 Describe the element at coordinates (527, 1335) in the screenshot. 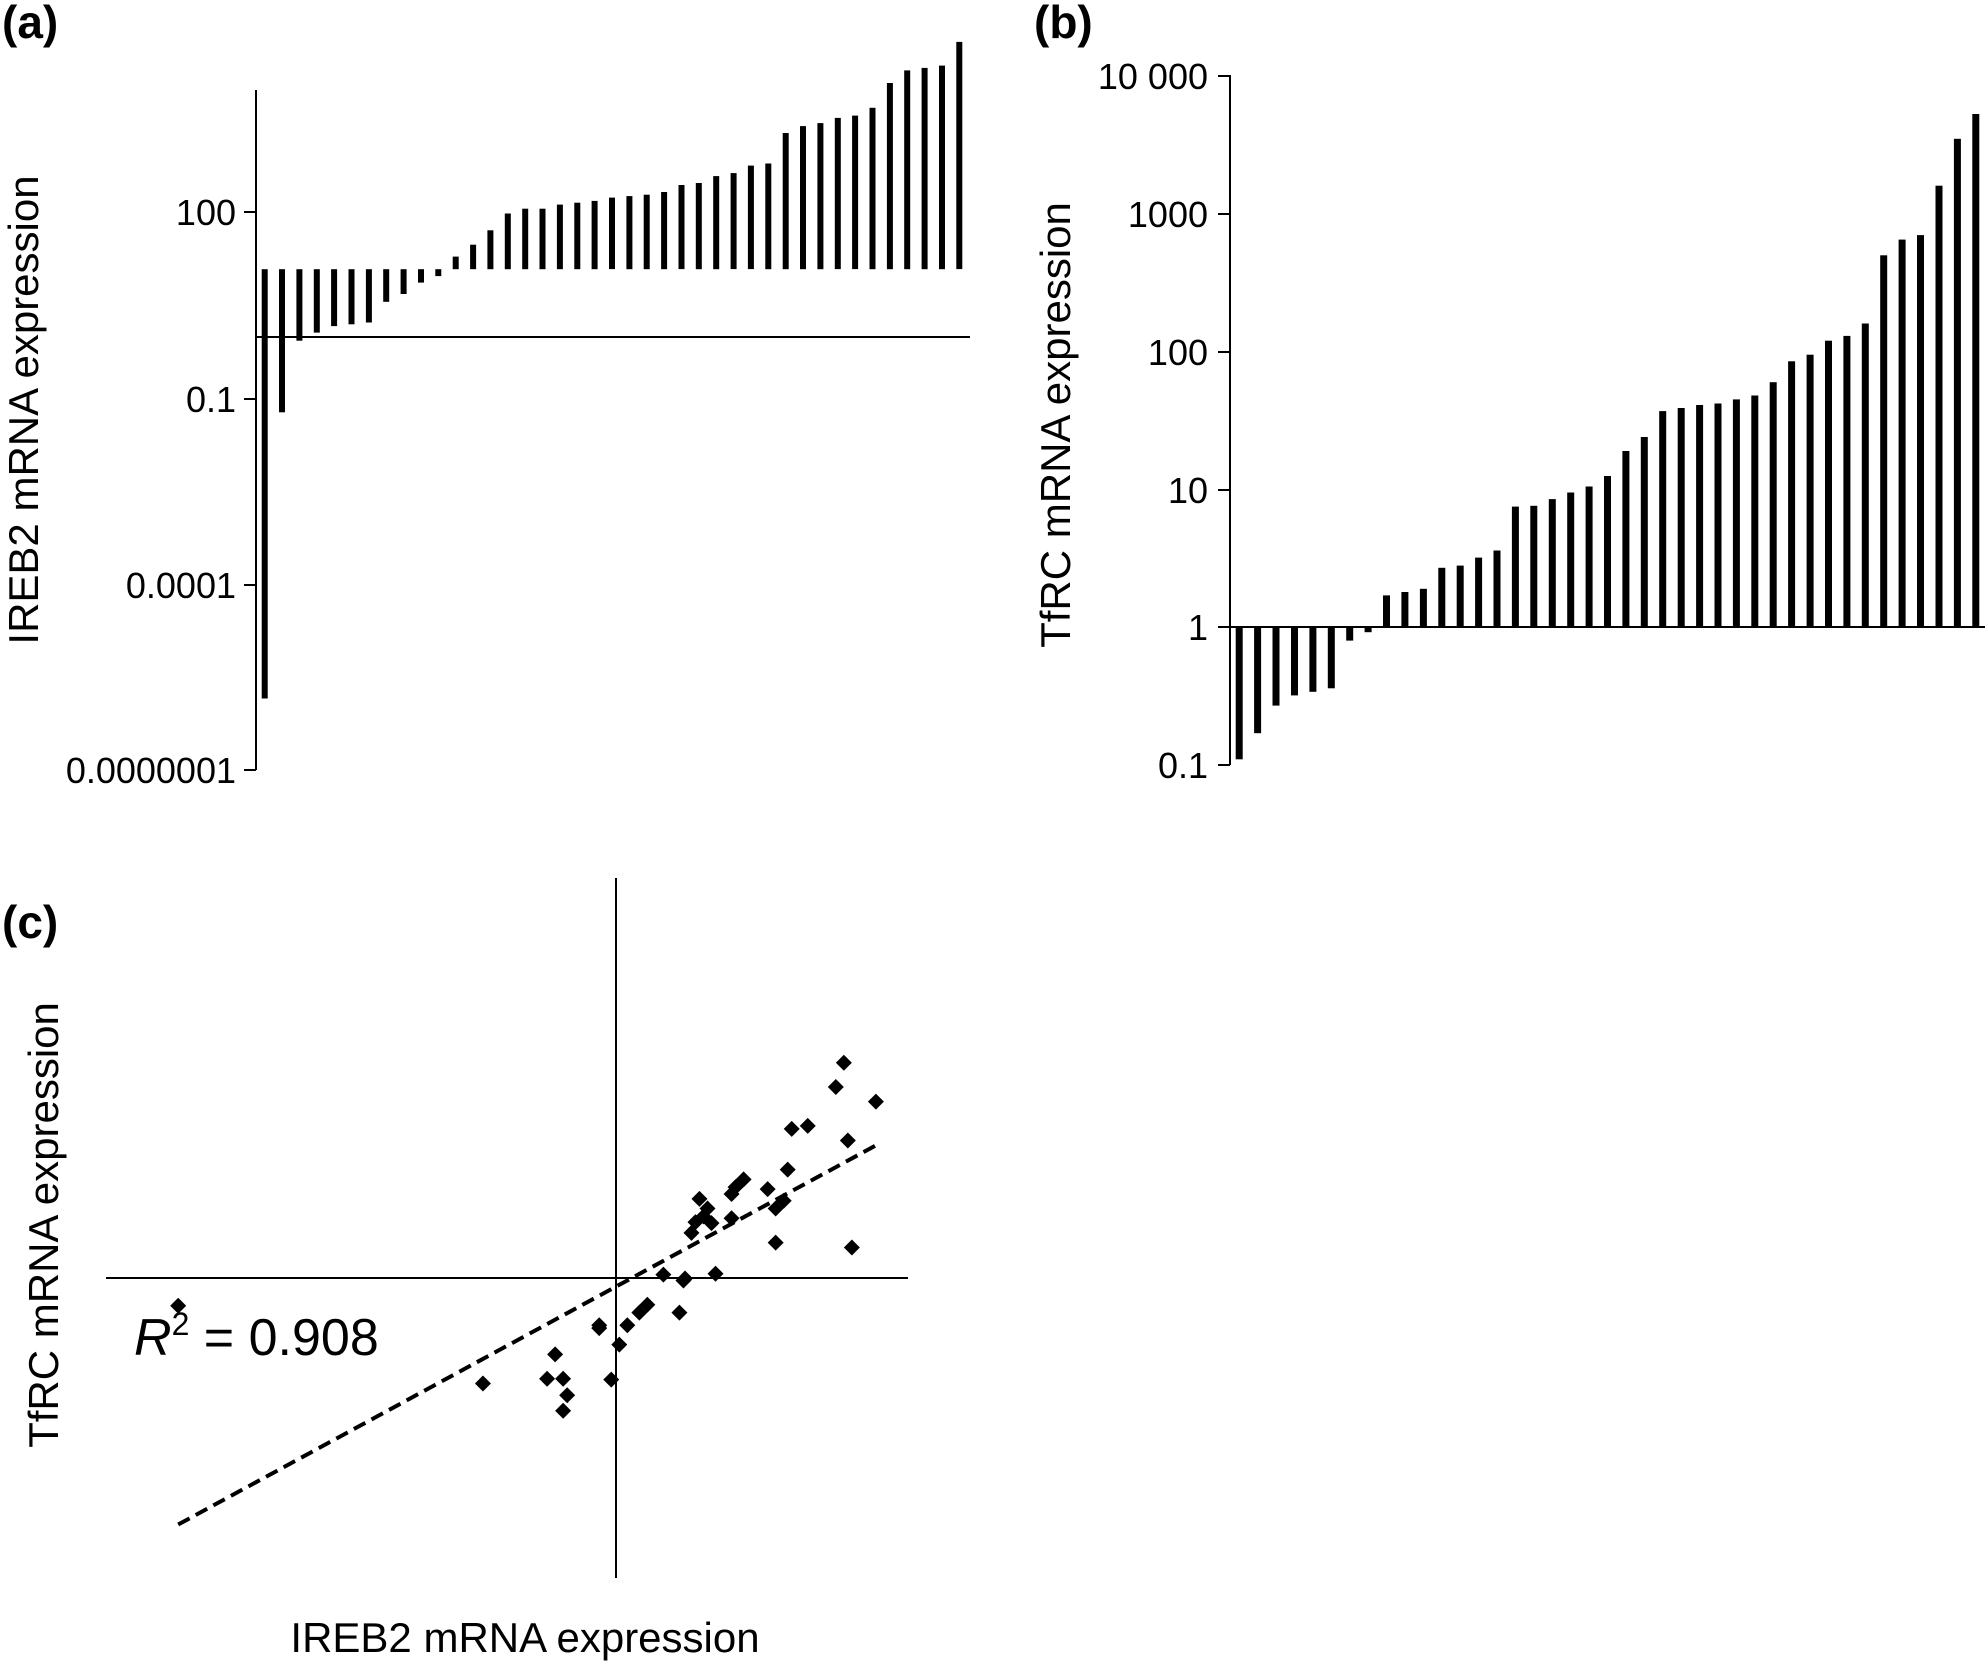

I see `trendline` at that location.